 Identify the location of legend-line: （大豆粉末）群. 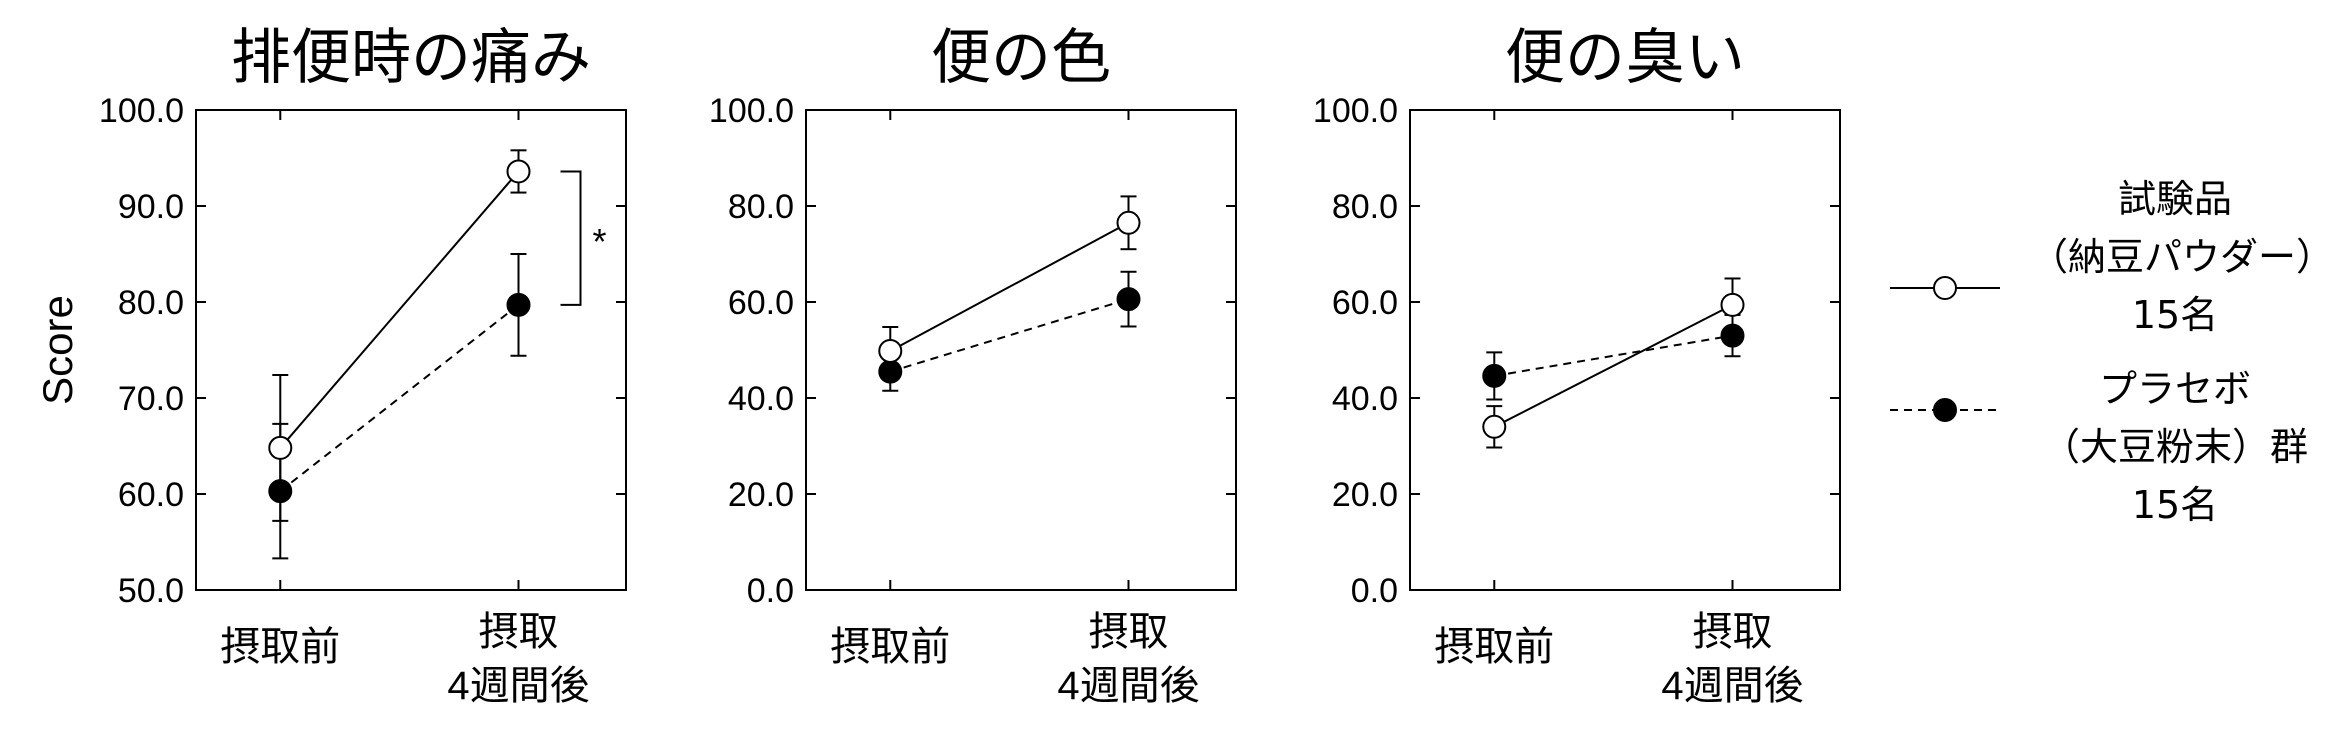
(2174, 447).